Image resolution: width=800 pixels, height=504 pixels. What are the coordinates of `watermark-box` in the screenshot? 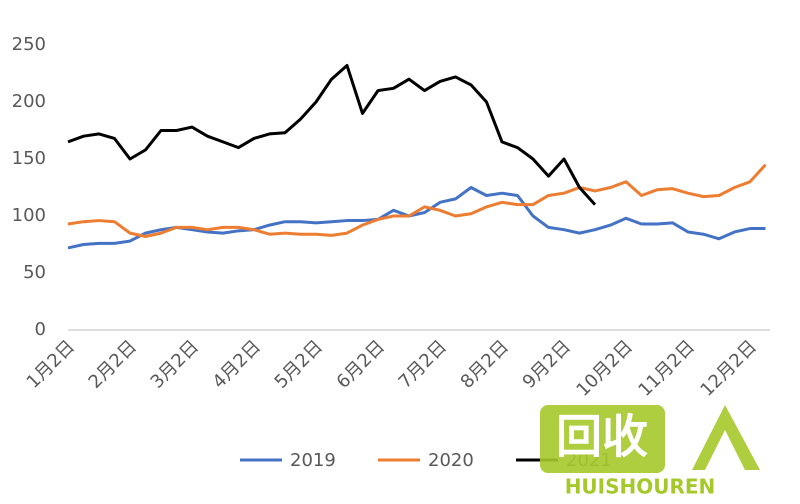 It's located at (602, 439).